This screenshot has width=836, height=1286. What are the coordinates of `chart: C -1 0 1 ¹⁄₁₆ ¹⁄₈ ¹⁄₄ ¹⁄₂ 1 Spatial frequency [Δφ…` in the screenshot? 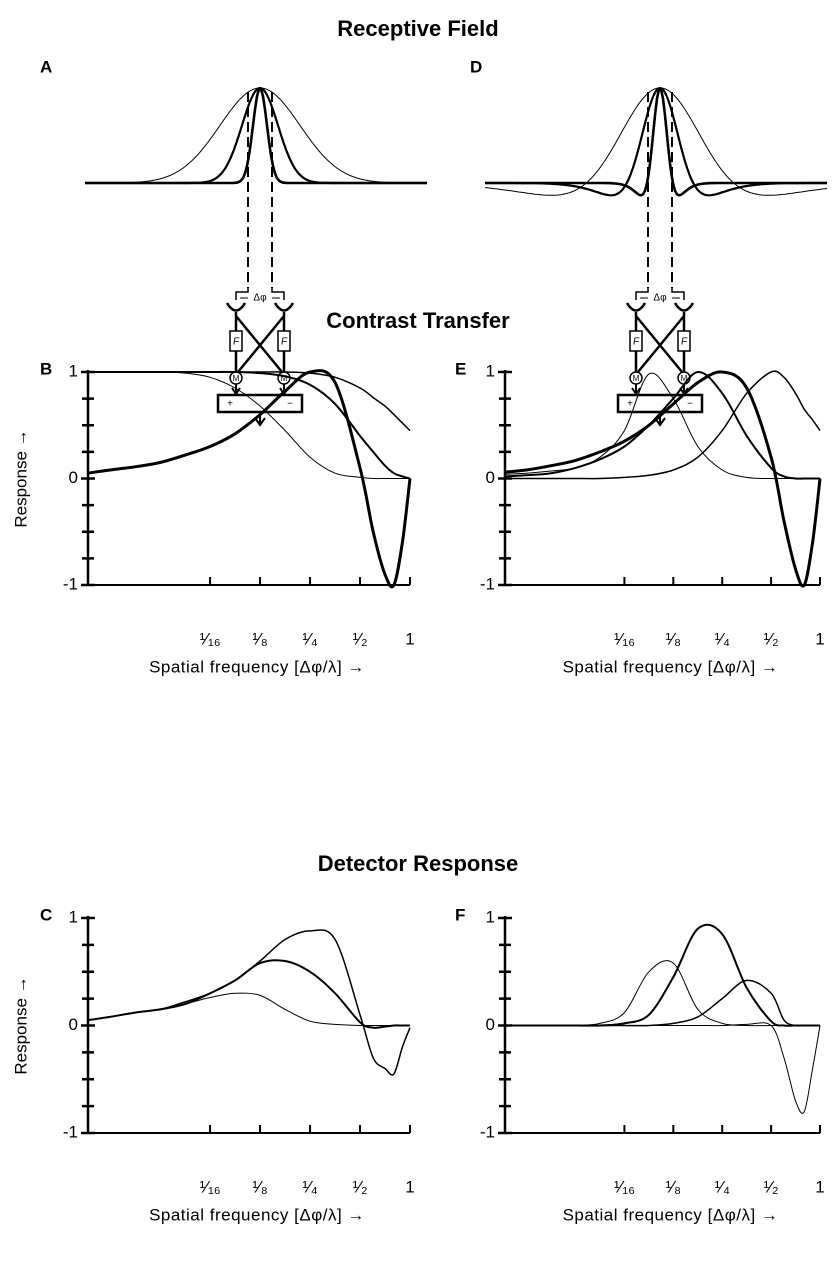 It's located at (212, 1064).